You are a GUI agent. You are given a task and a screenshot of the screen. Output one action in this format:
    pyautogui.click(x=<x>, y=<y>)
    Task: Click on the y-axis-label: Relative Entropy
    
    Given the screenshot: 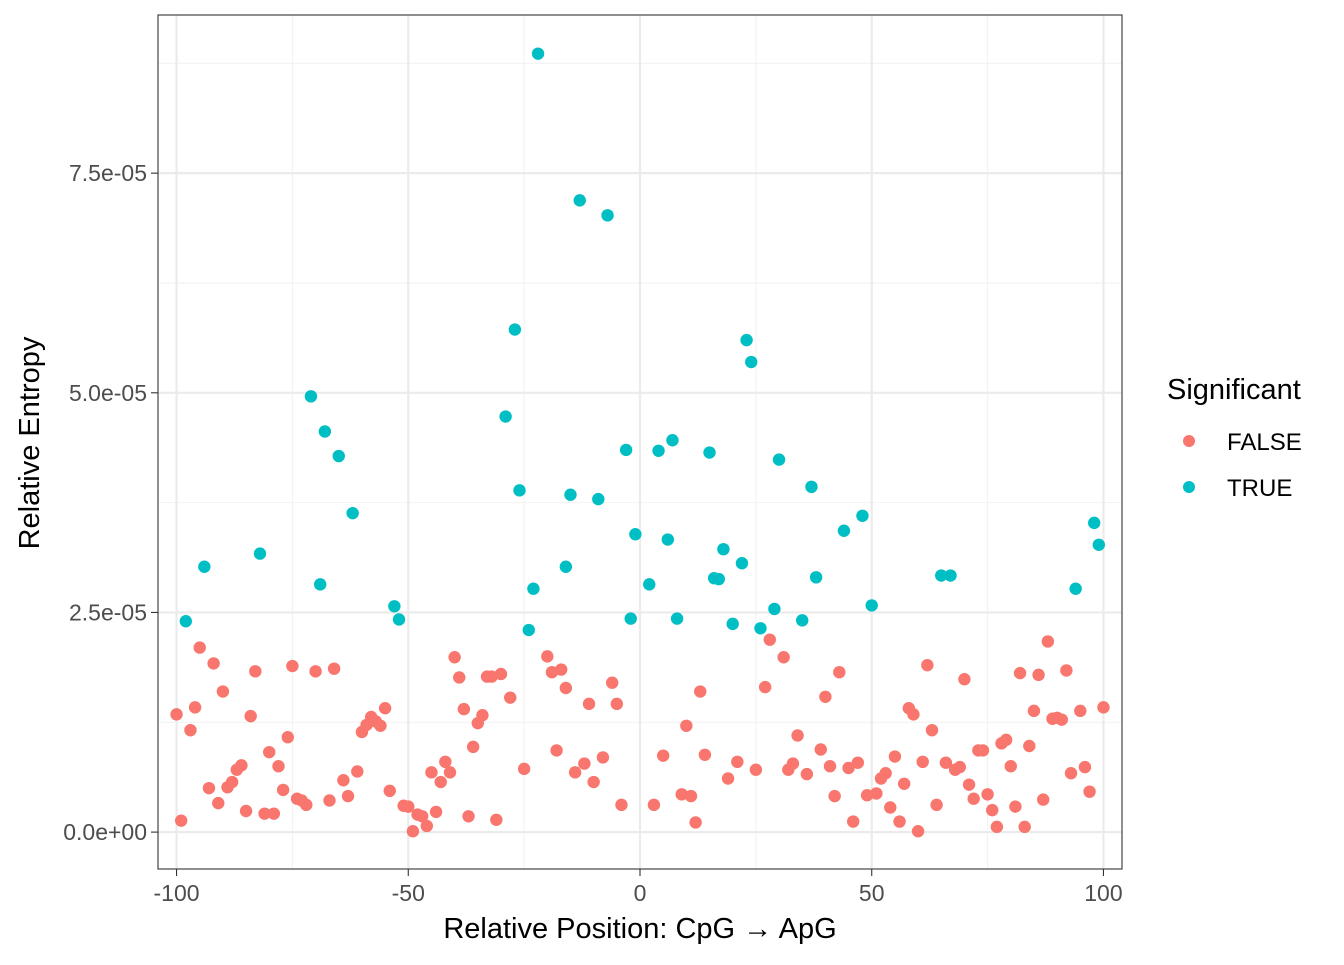 What is the action you would take?
    pyautogui.click(x=30, y=442)
    